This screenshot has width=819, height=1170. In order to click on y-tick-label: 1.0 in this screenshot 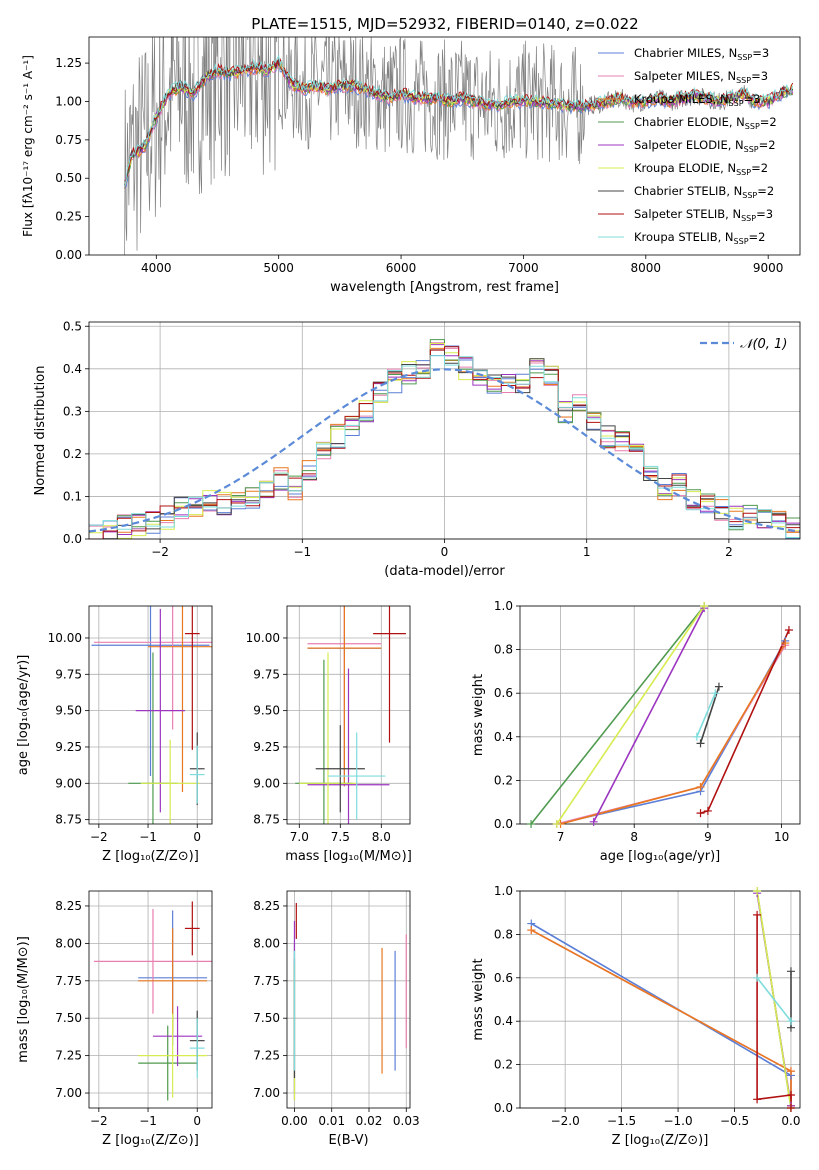, I will do `click(503, 606)`.